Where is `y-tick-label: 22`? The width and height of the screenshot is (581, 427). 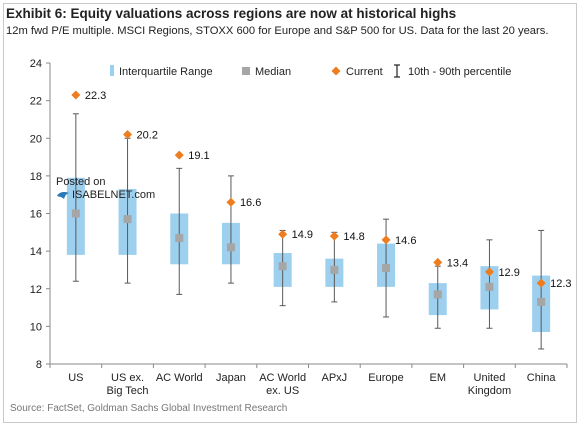 y-tick-label: 22 is located at coordinates (36, 102).